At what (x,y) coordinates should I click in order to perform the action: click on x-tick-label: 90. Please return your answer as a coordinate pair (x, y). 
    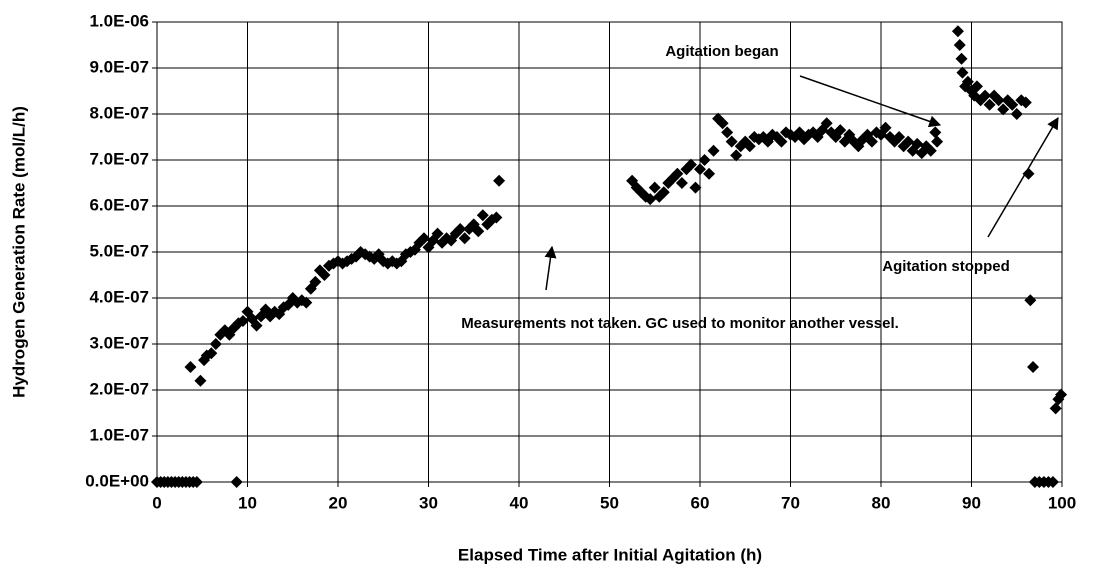
    Looking at the image, I should click on (971, 502).